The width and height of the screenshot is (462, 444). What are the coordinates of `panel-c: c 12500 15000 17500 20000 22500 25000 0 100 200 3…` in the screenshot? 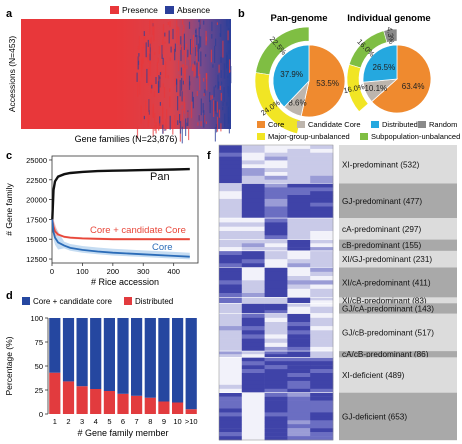 It's located at (101, 218).